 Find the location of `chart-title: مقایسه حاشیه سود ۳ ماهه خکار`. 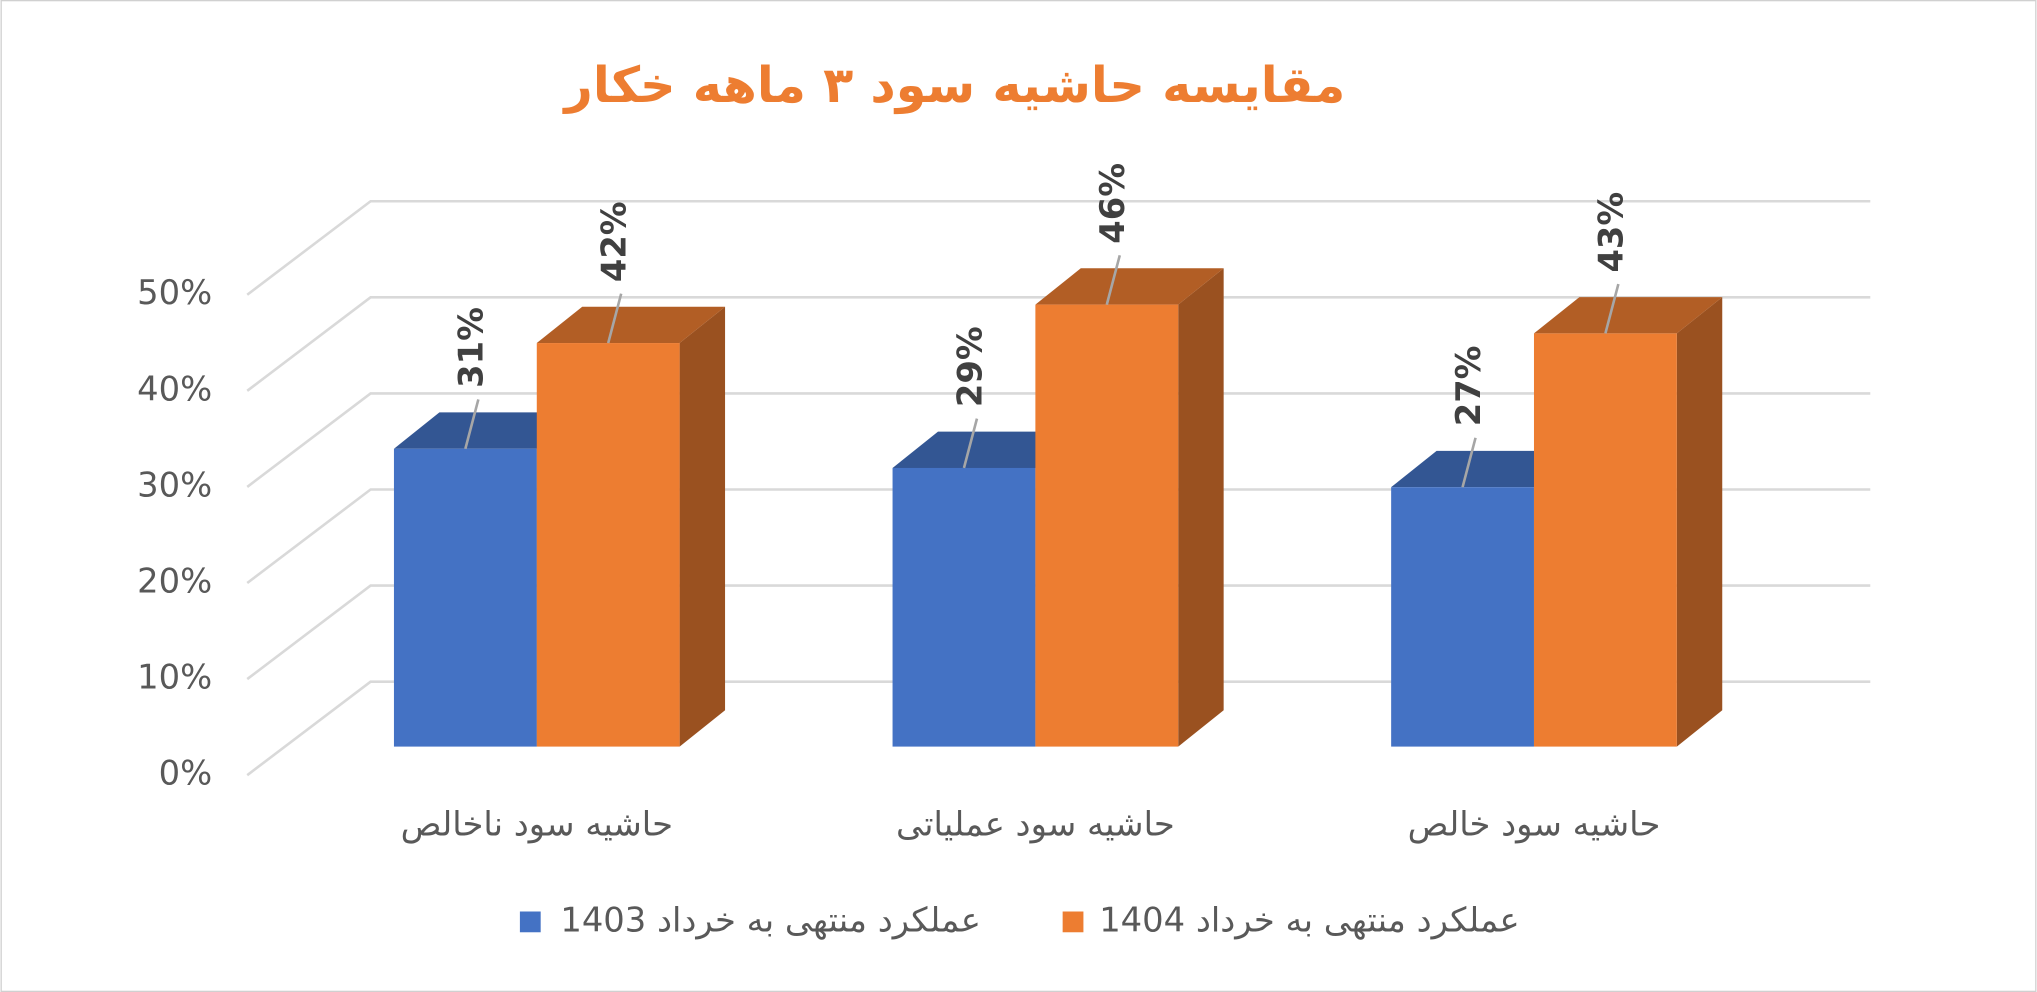

chart-title: مقایسه حاشیه سود ۳ ماهه خکار is located at coordinates (953, 85).